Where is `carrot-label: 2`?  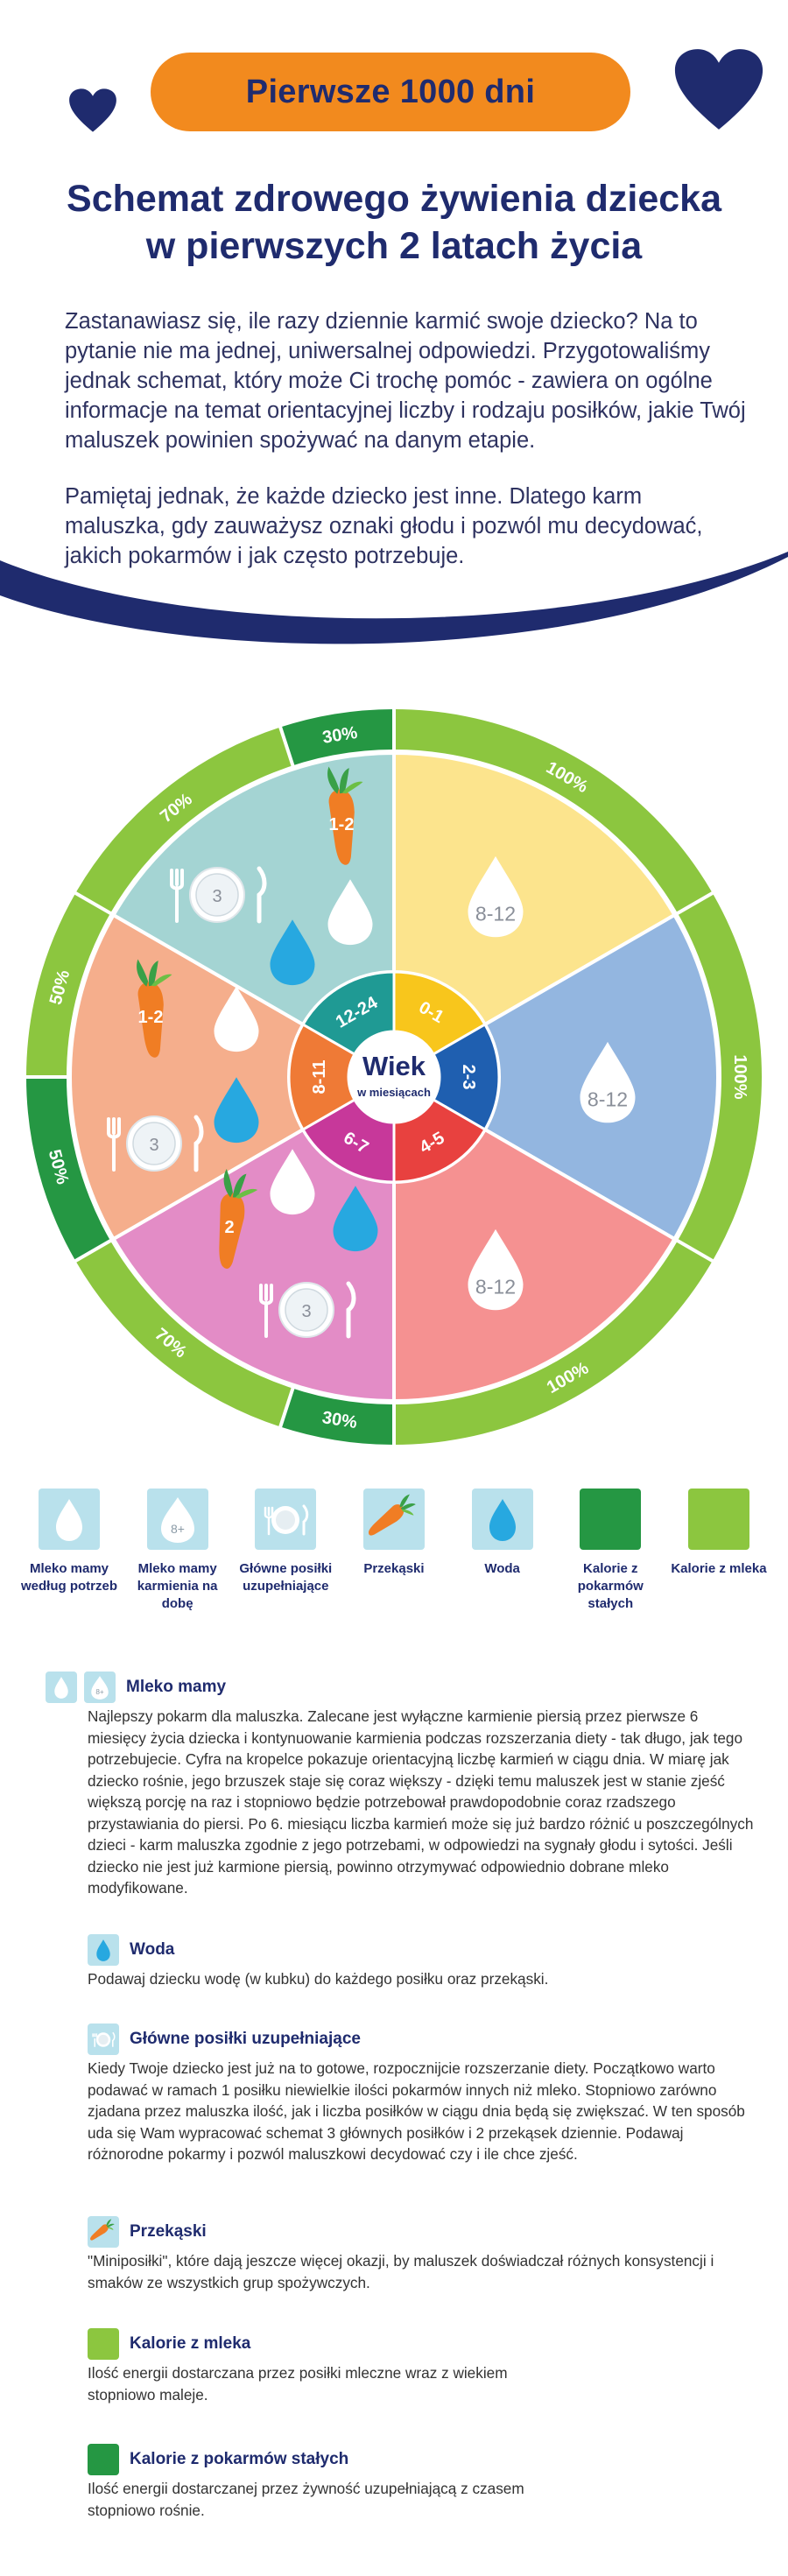 carrot-label: 2 is located at coordinates (229, 1227).